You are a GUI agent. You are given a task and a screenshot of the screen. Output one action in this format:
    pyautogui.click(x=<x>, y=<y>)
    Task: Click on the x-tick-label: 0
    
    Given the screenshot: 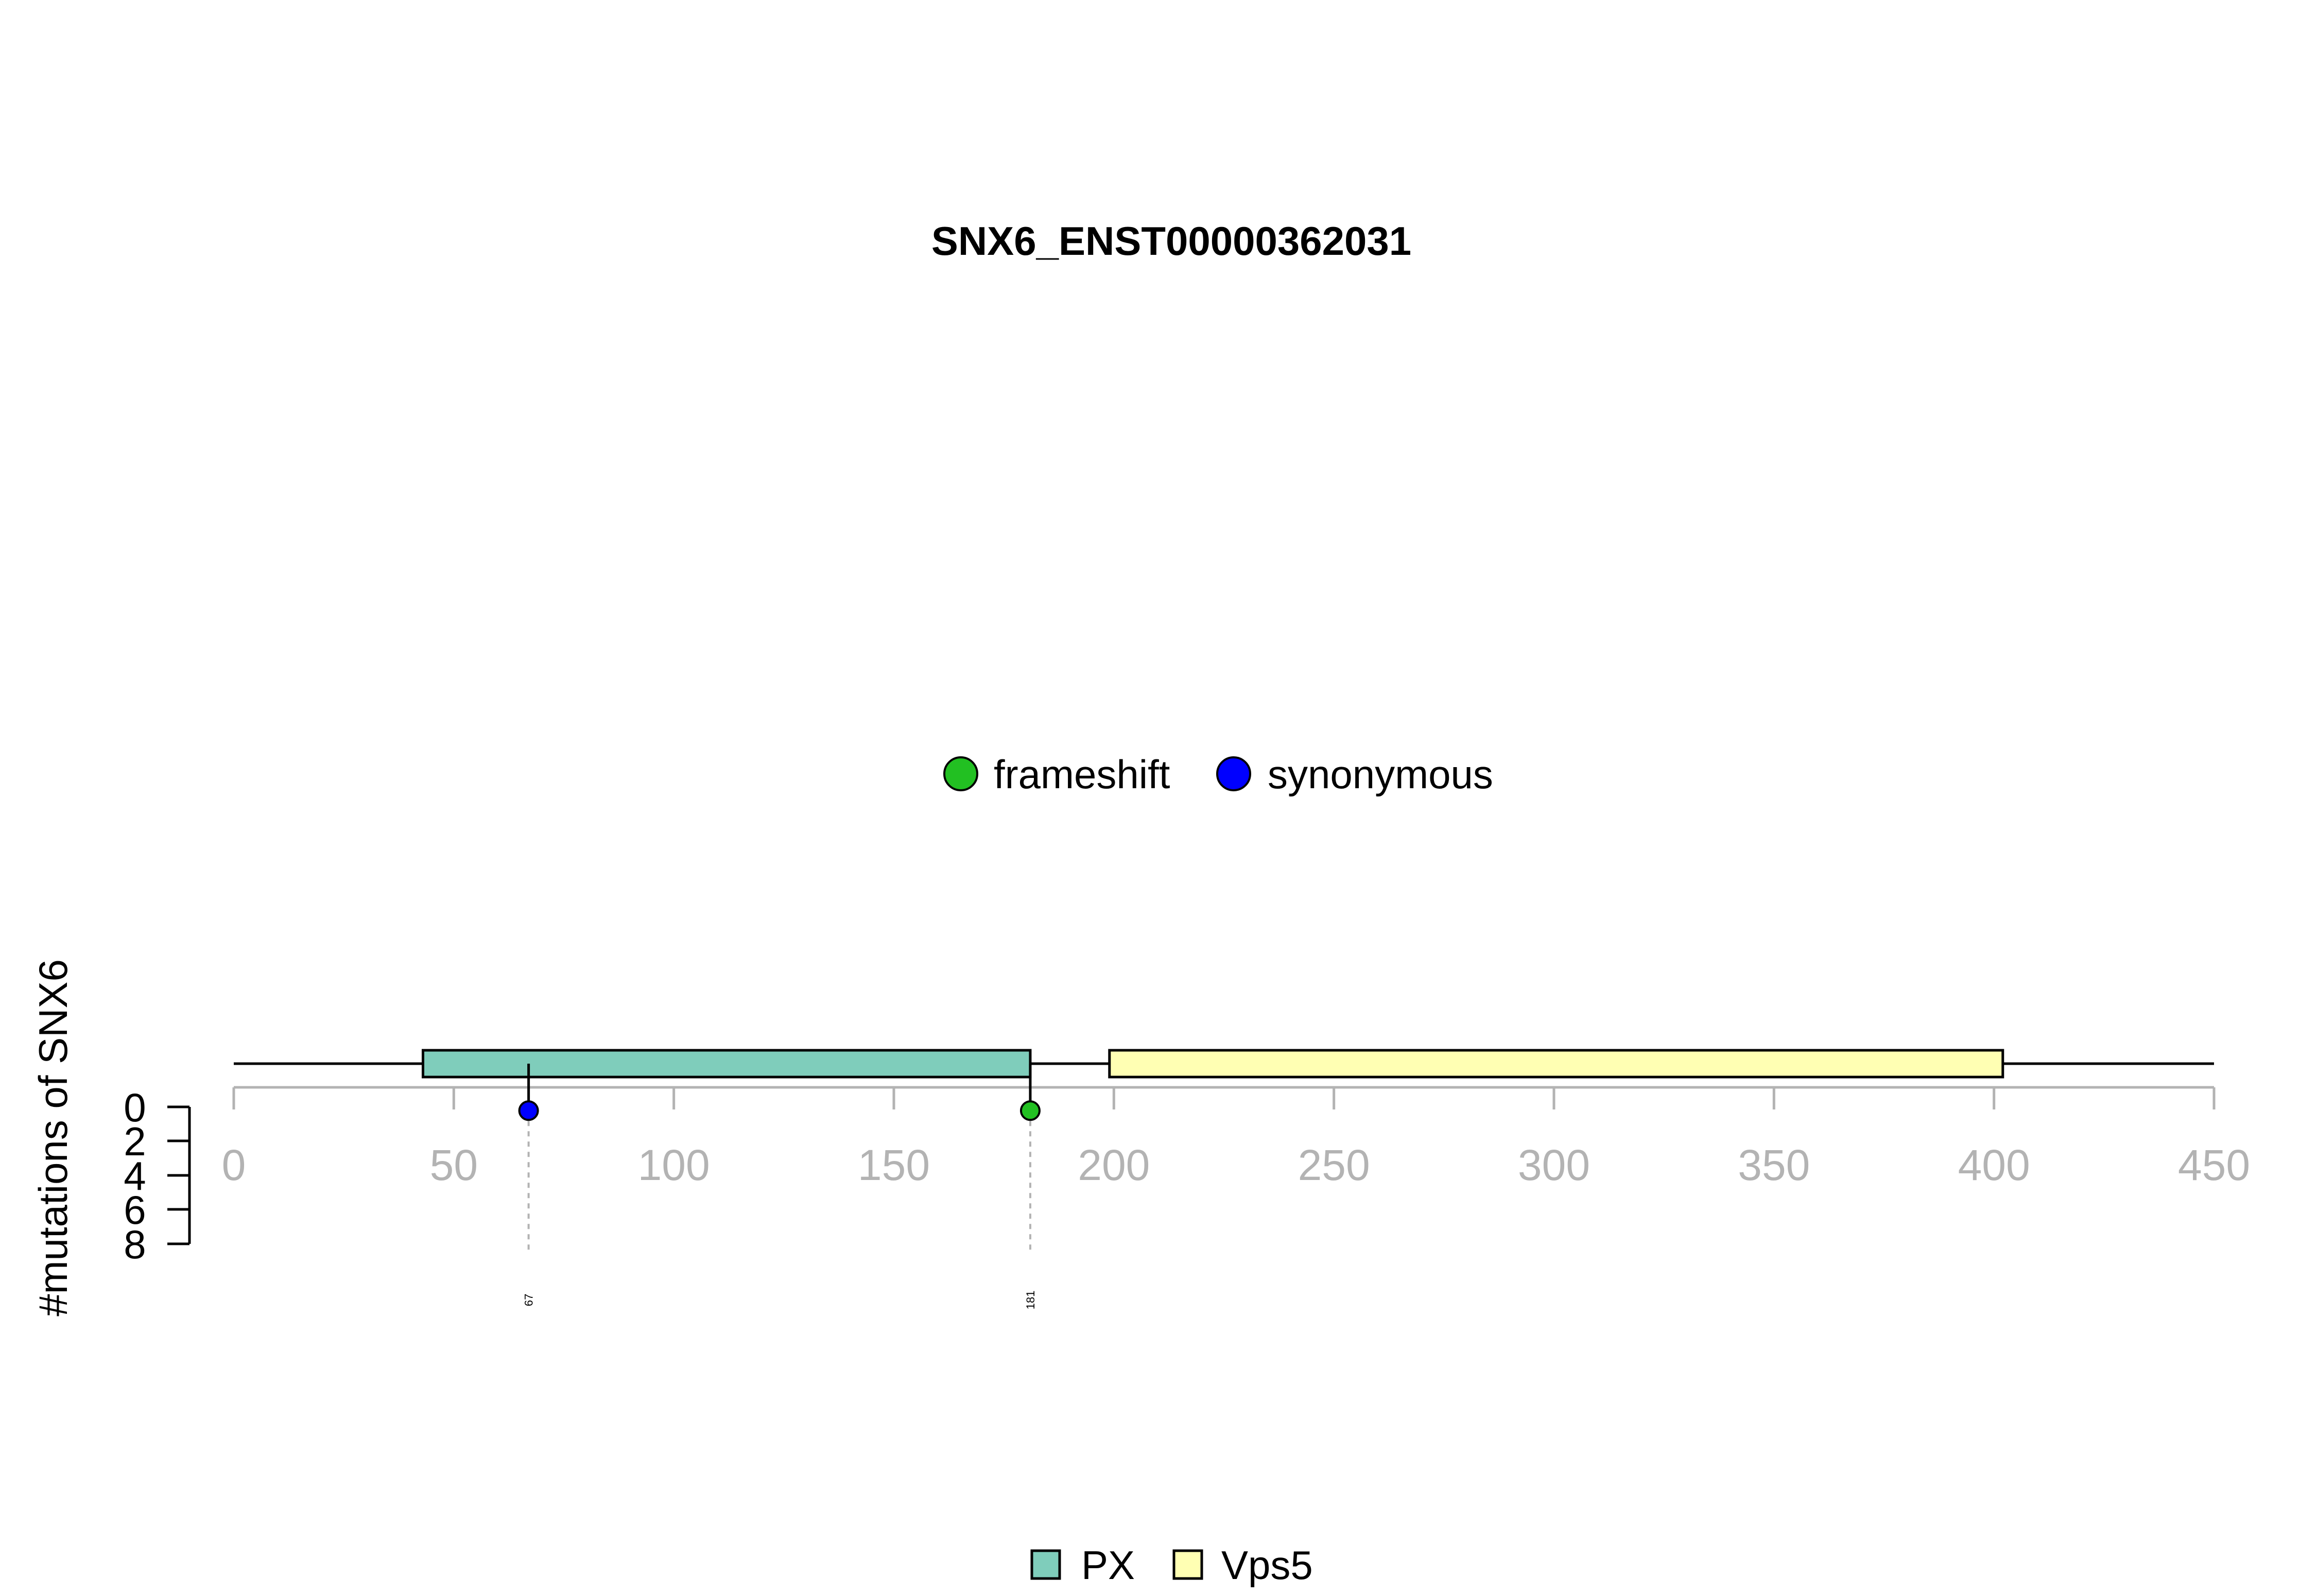 What is the action you would take?
    pyautogui.click(x=234, y=1165)
    